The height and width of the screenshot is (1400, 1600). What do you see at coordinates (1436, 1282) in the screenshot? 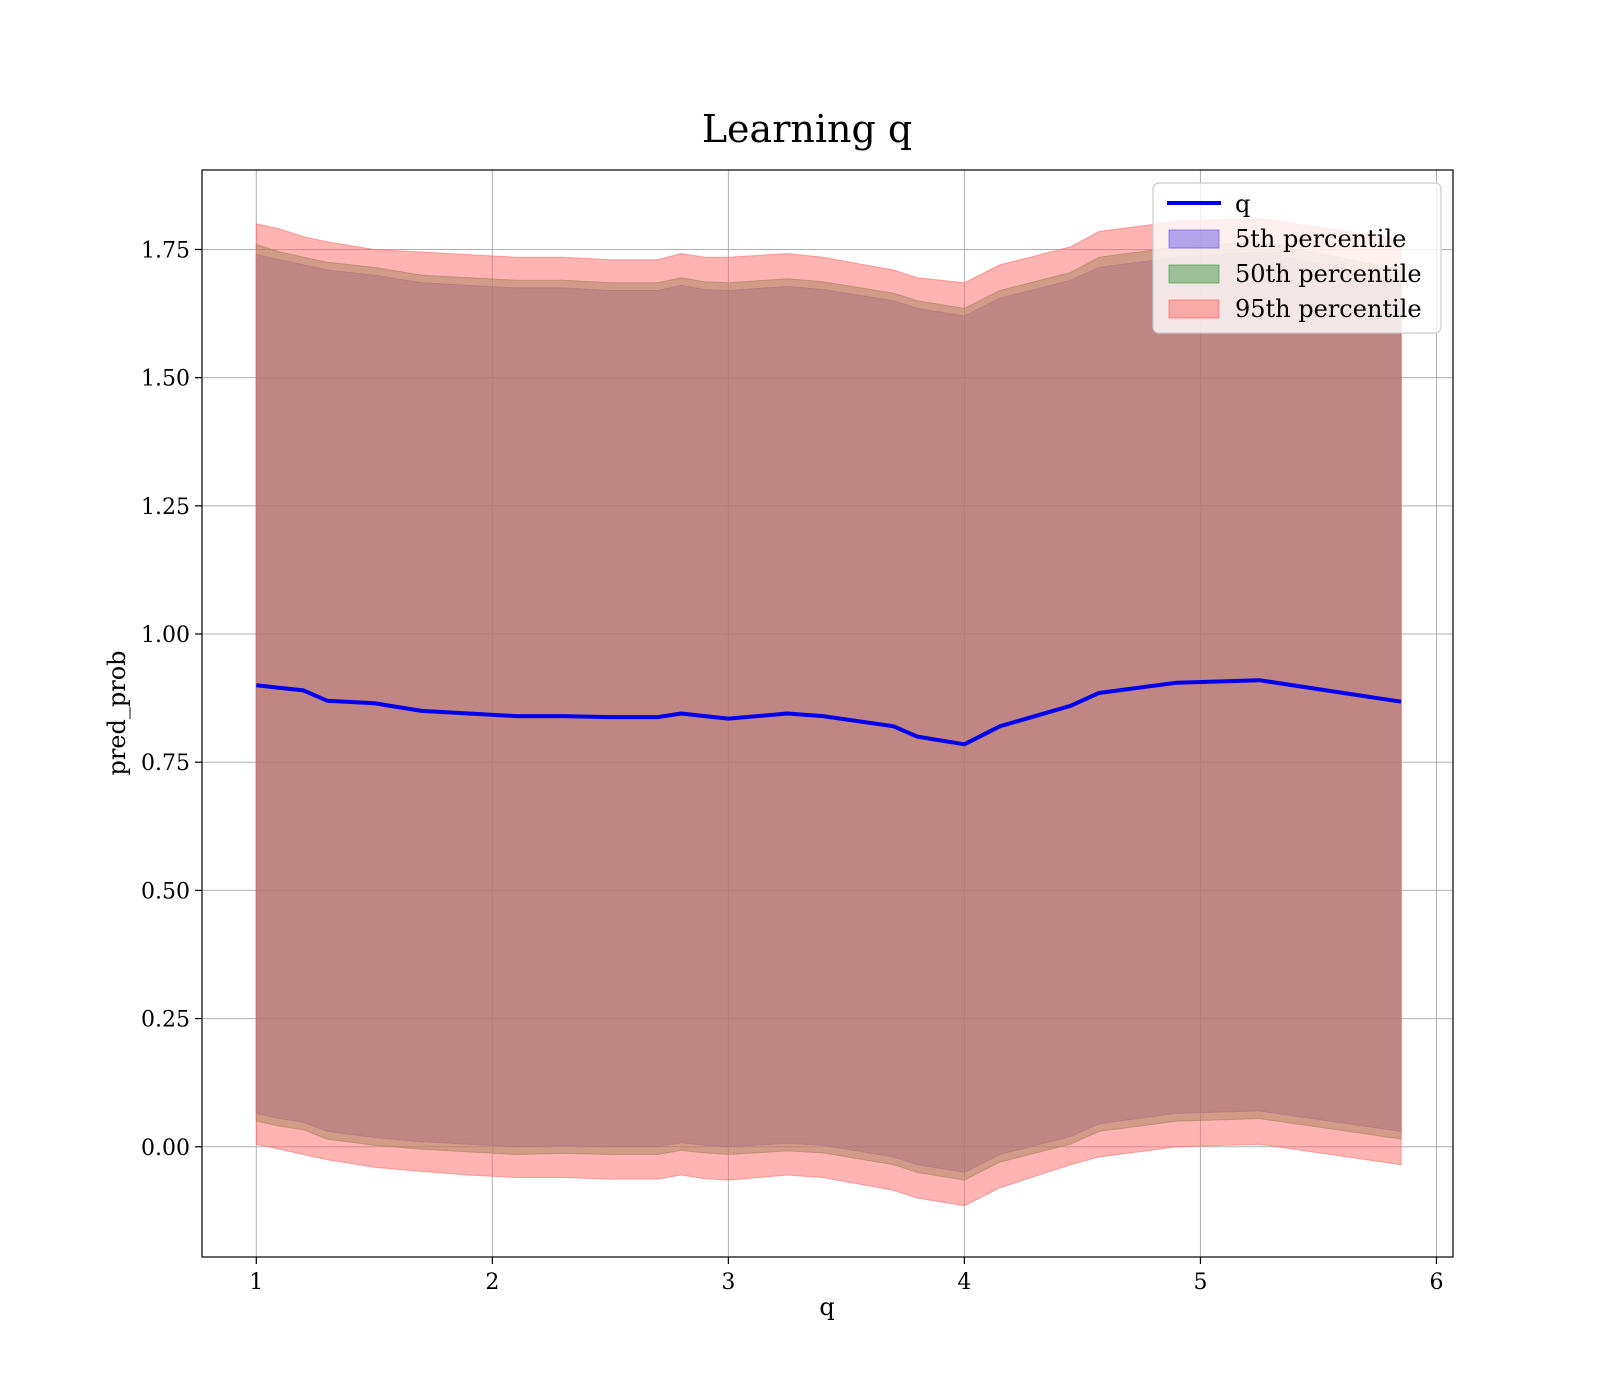
I see `x-tick-label: 6` at bounding box center [1436, 1282].